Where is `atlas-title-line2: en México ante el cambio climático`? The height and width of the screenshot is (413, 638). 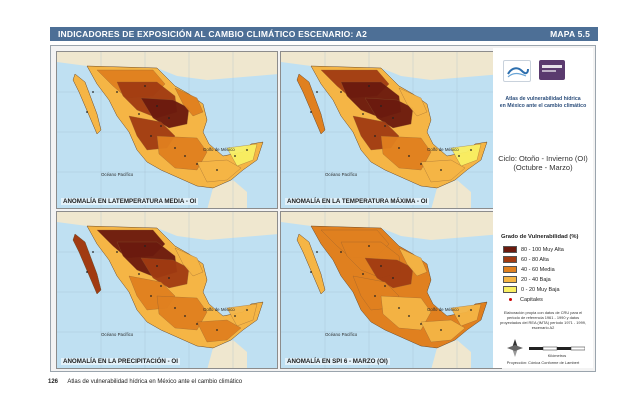 atlas-title-line2: en México ante el cambio climático is located at coordinates (543, 105).